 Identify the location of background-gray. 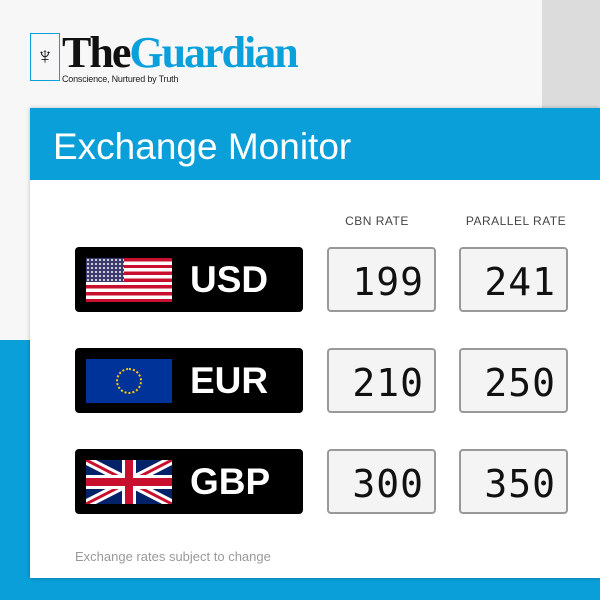
(571, 55).